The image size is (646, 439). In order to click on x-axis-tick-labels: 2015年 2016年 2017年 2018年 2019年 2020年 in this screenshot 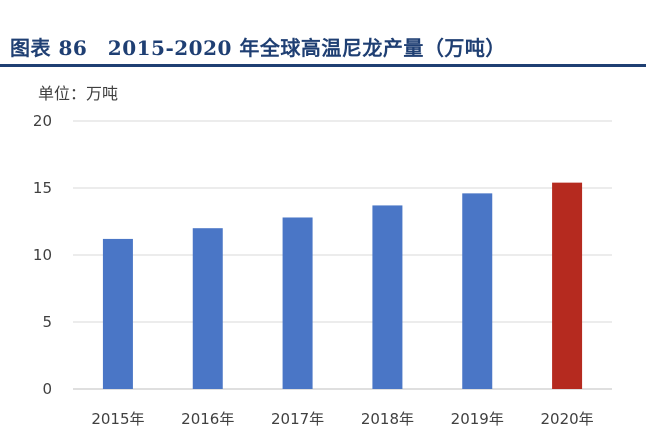, I will do `click(342, 419)`.